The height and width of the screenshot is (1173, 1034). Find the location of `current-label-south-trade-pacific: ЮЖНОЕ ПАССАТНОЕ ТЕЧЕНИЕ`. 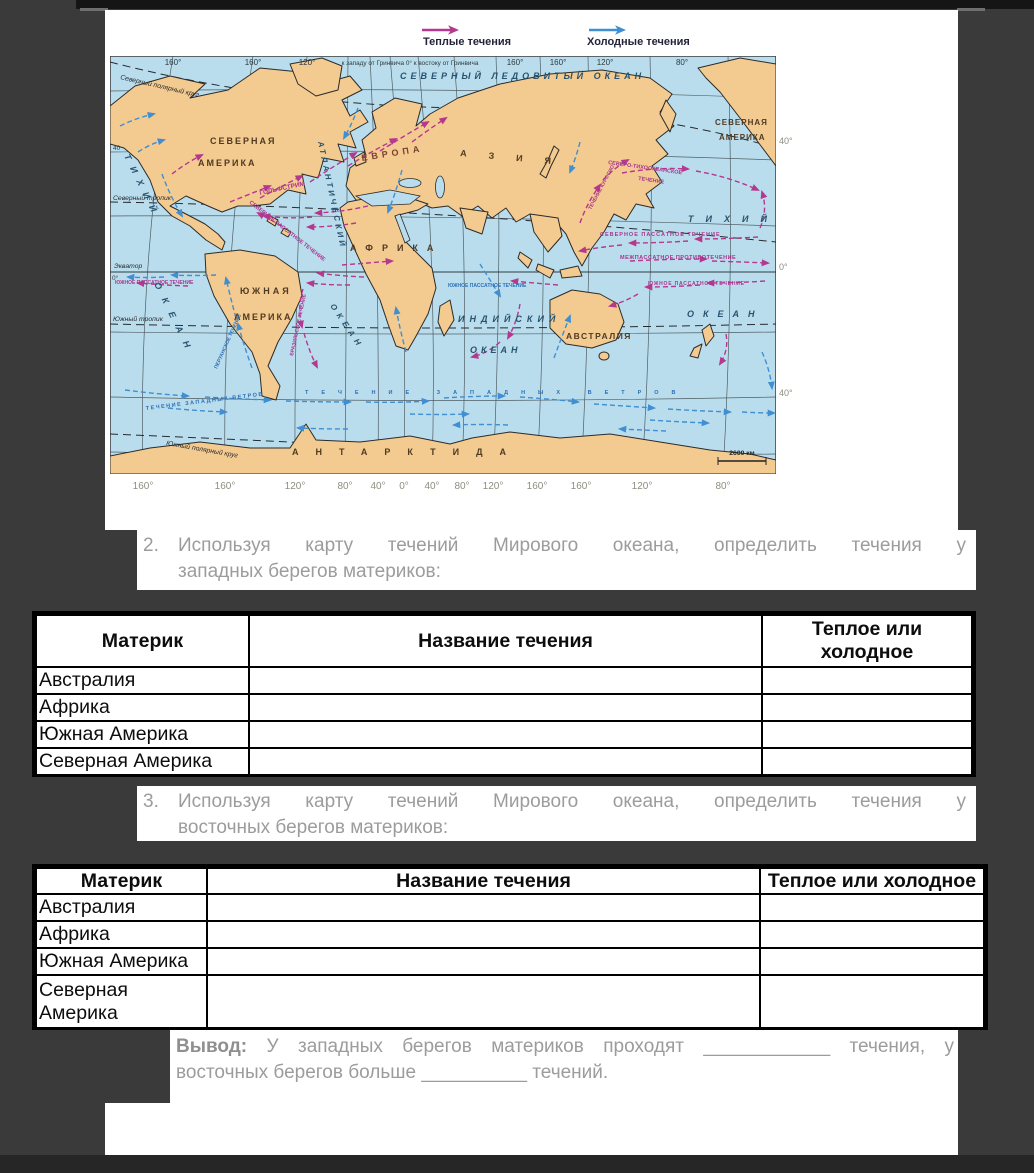

current-label-south-trade-pacific: ЮЖНОЕ ПАССАТНОЕ ТЕЧЕНИЕ is located at coordinates (696, 284).